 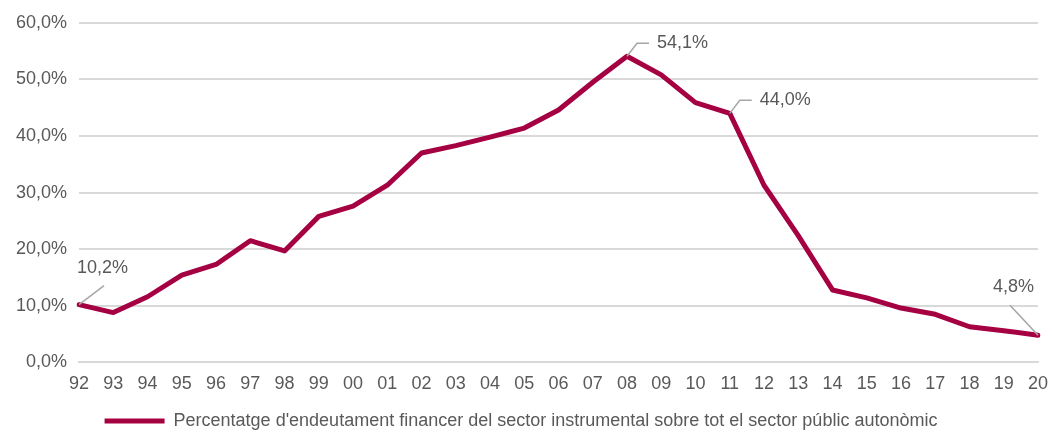 What do you see at coordinates (79, 383) in the screenshot?
I see `x-tick-label: 92` at bounding box center [79, 383].